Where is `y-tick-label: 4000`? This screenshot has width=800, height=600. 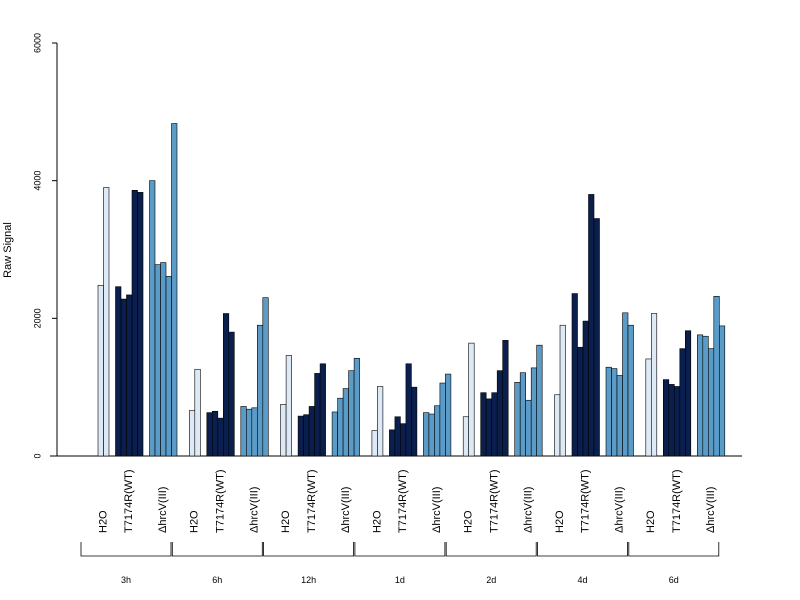 y-tick-label: 4000 is located at coordinates (37, 181).